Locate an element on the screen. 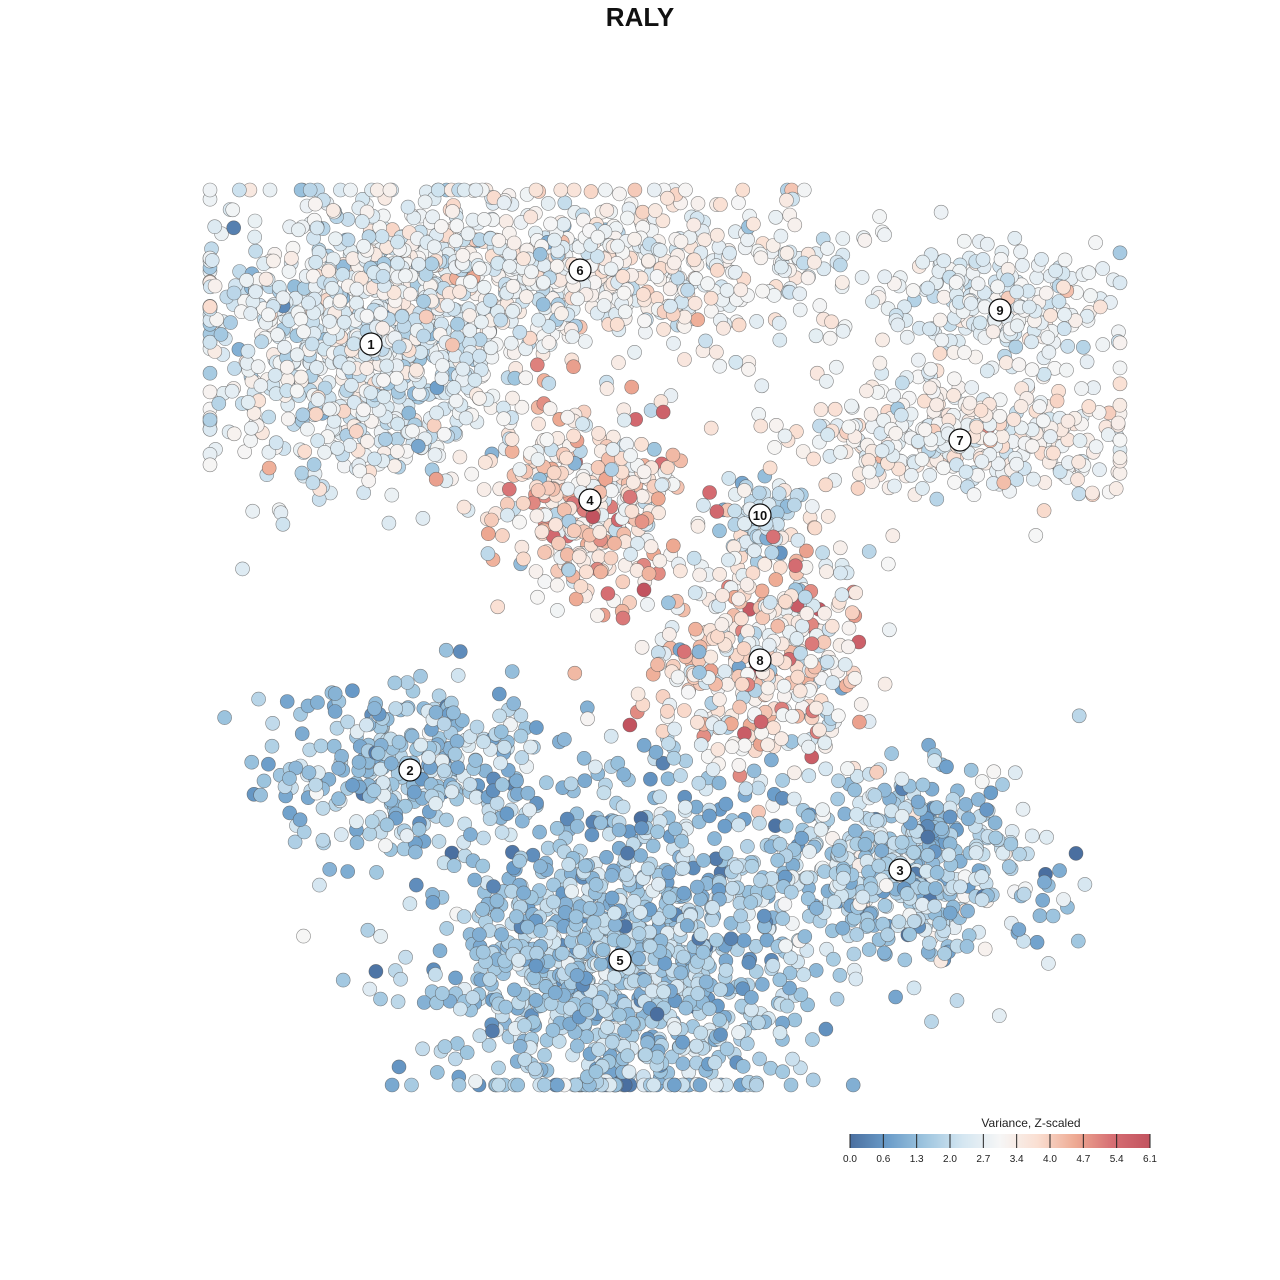 The height and width of the screenshot is (1280, 1280). legend-tick-label: 2.7 is located at coordinates (983, 1159).